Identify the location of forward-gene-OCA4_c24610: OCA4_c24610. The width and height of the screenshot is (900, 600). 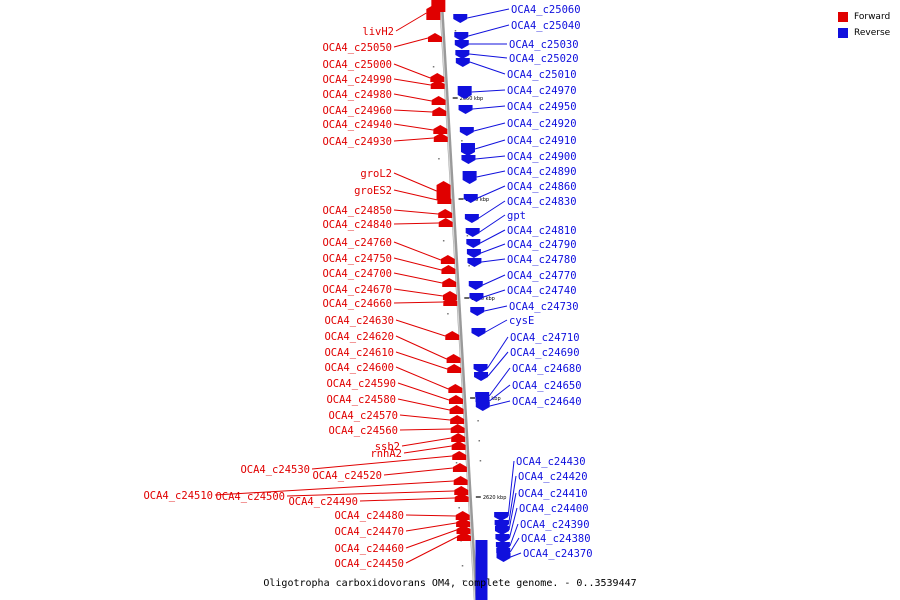
(393, 360).